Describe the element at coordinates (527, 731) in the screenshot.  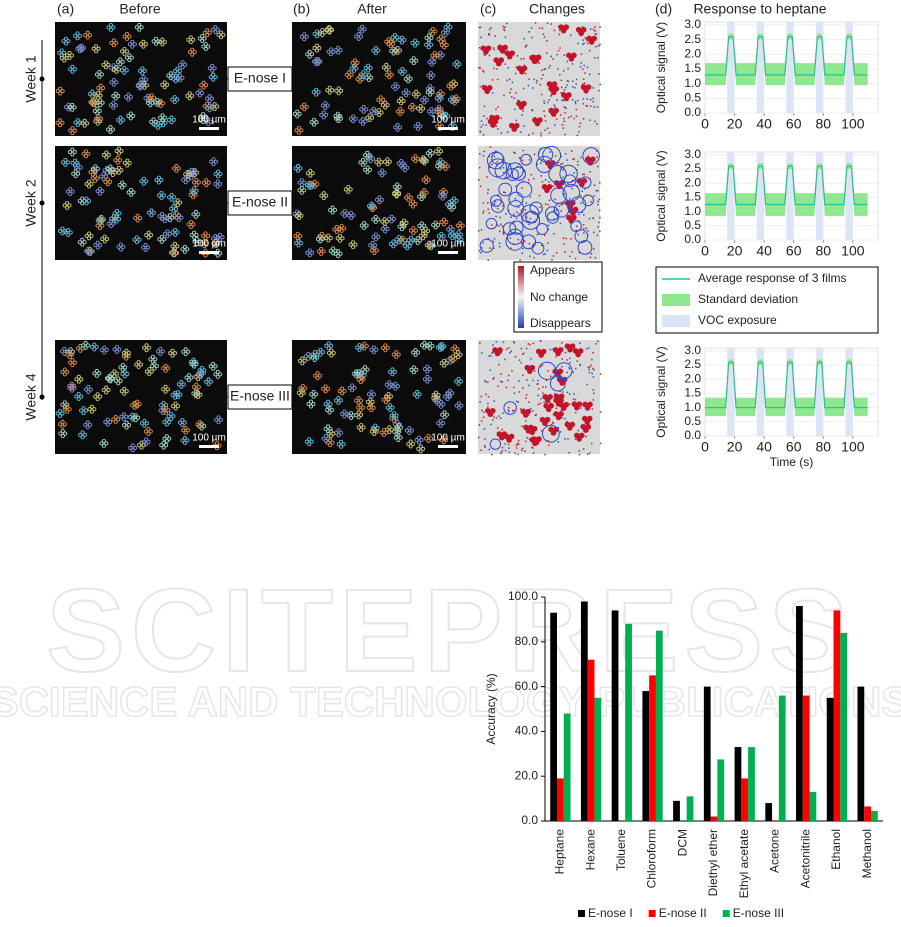
I see `y-tick-label: 40.0` at that location.